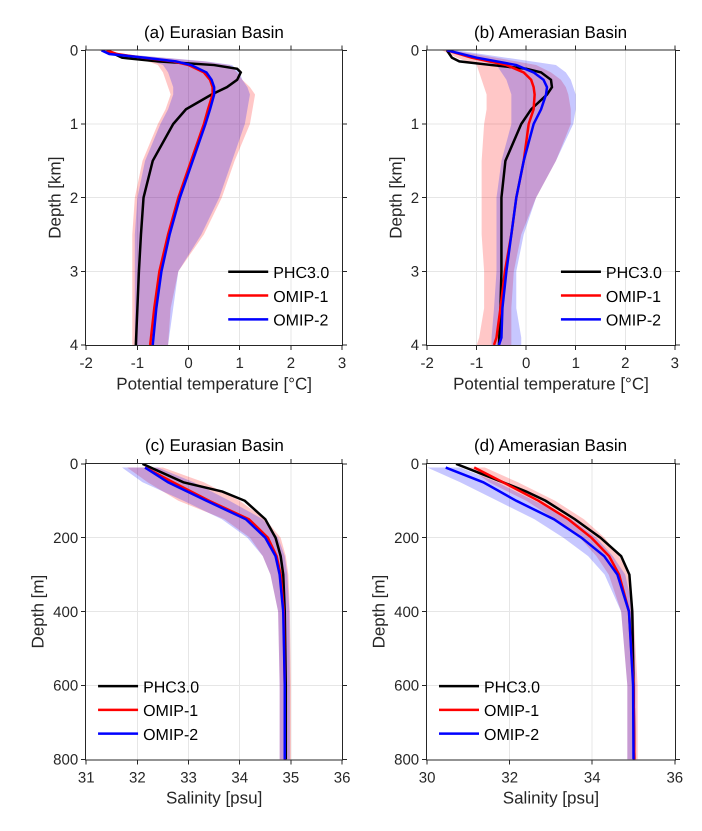 The image size is (702, 831). I want to click on x-tick-label: 30, so click(427, 777).